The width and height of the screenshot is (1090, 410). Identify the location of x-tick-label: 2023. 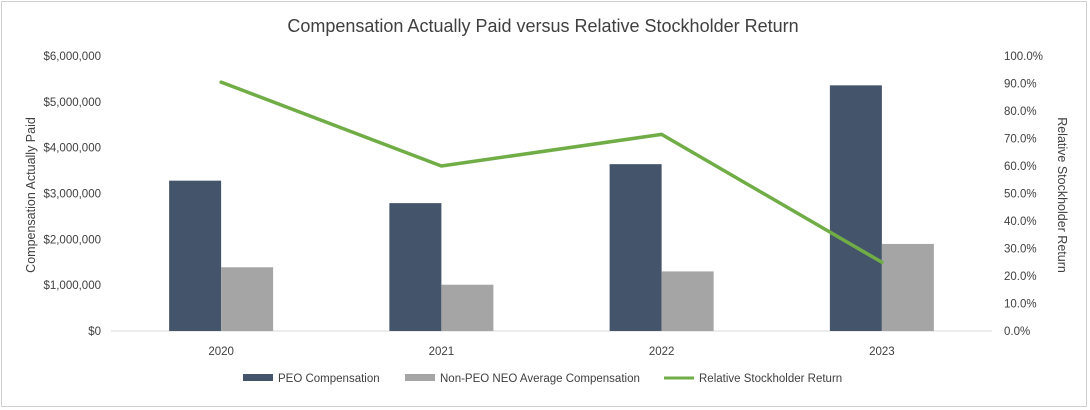
(882, 352).